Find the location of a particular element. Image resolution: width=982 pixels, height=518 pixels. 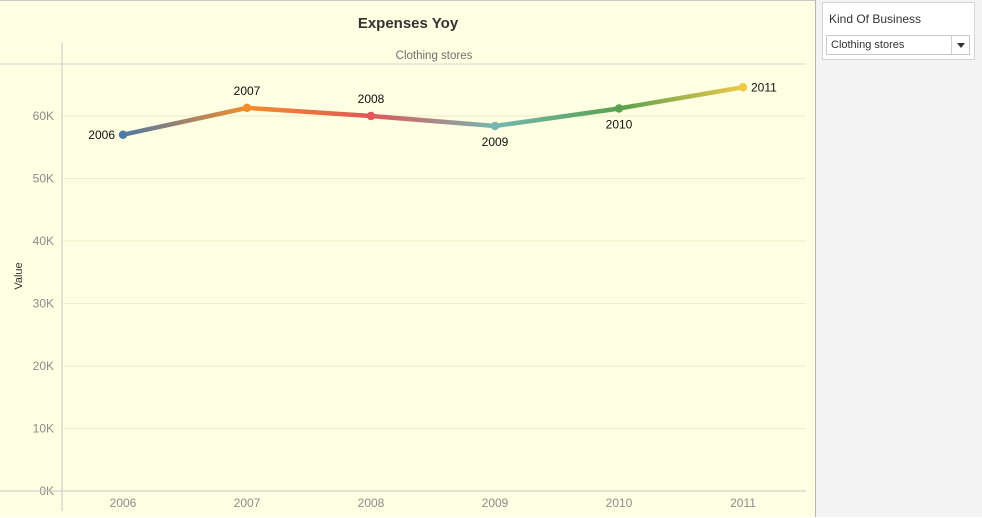

chevron-down-icon is located at coordinates (960, 45).